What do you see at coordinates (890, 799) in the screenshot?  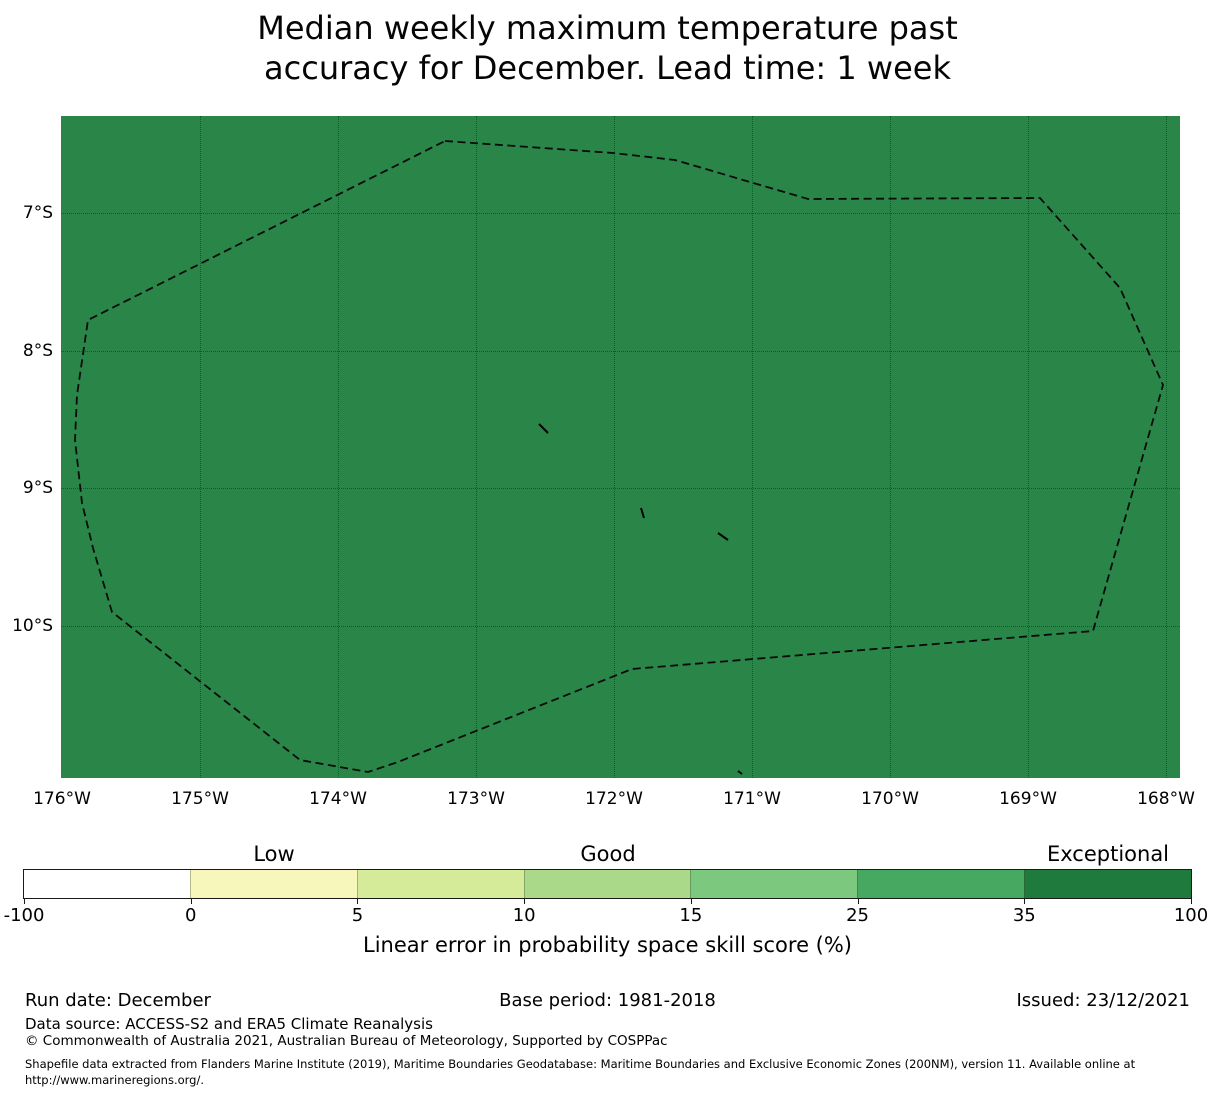 I see `lon-tick-label: 170°W` at bounding box center [890, 799].